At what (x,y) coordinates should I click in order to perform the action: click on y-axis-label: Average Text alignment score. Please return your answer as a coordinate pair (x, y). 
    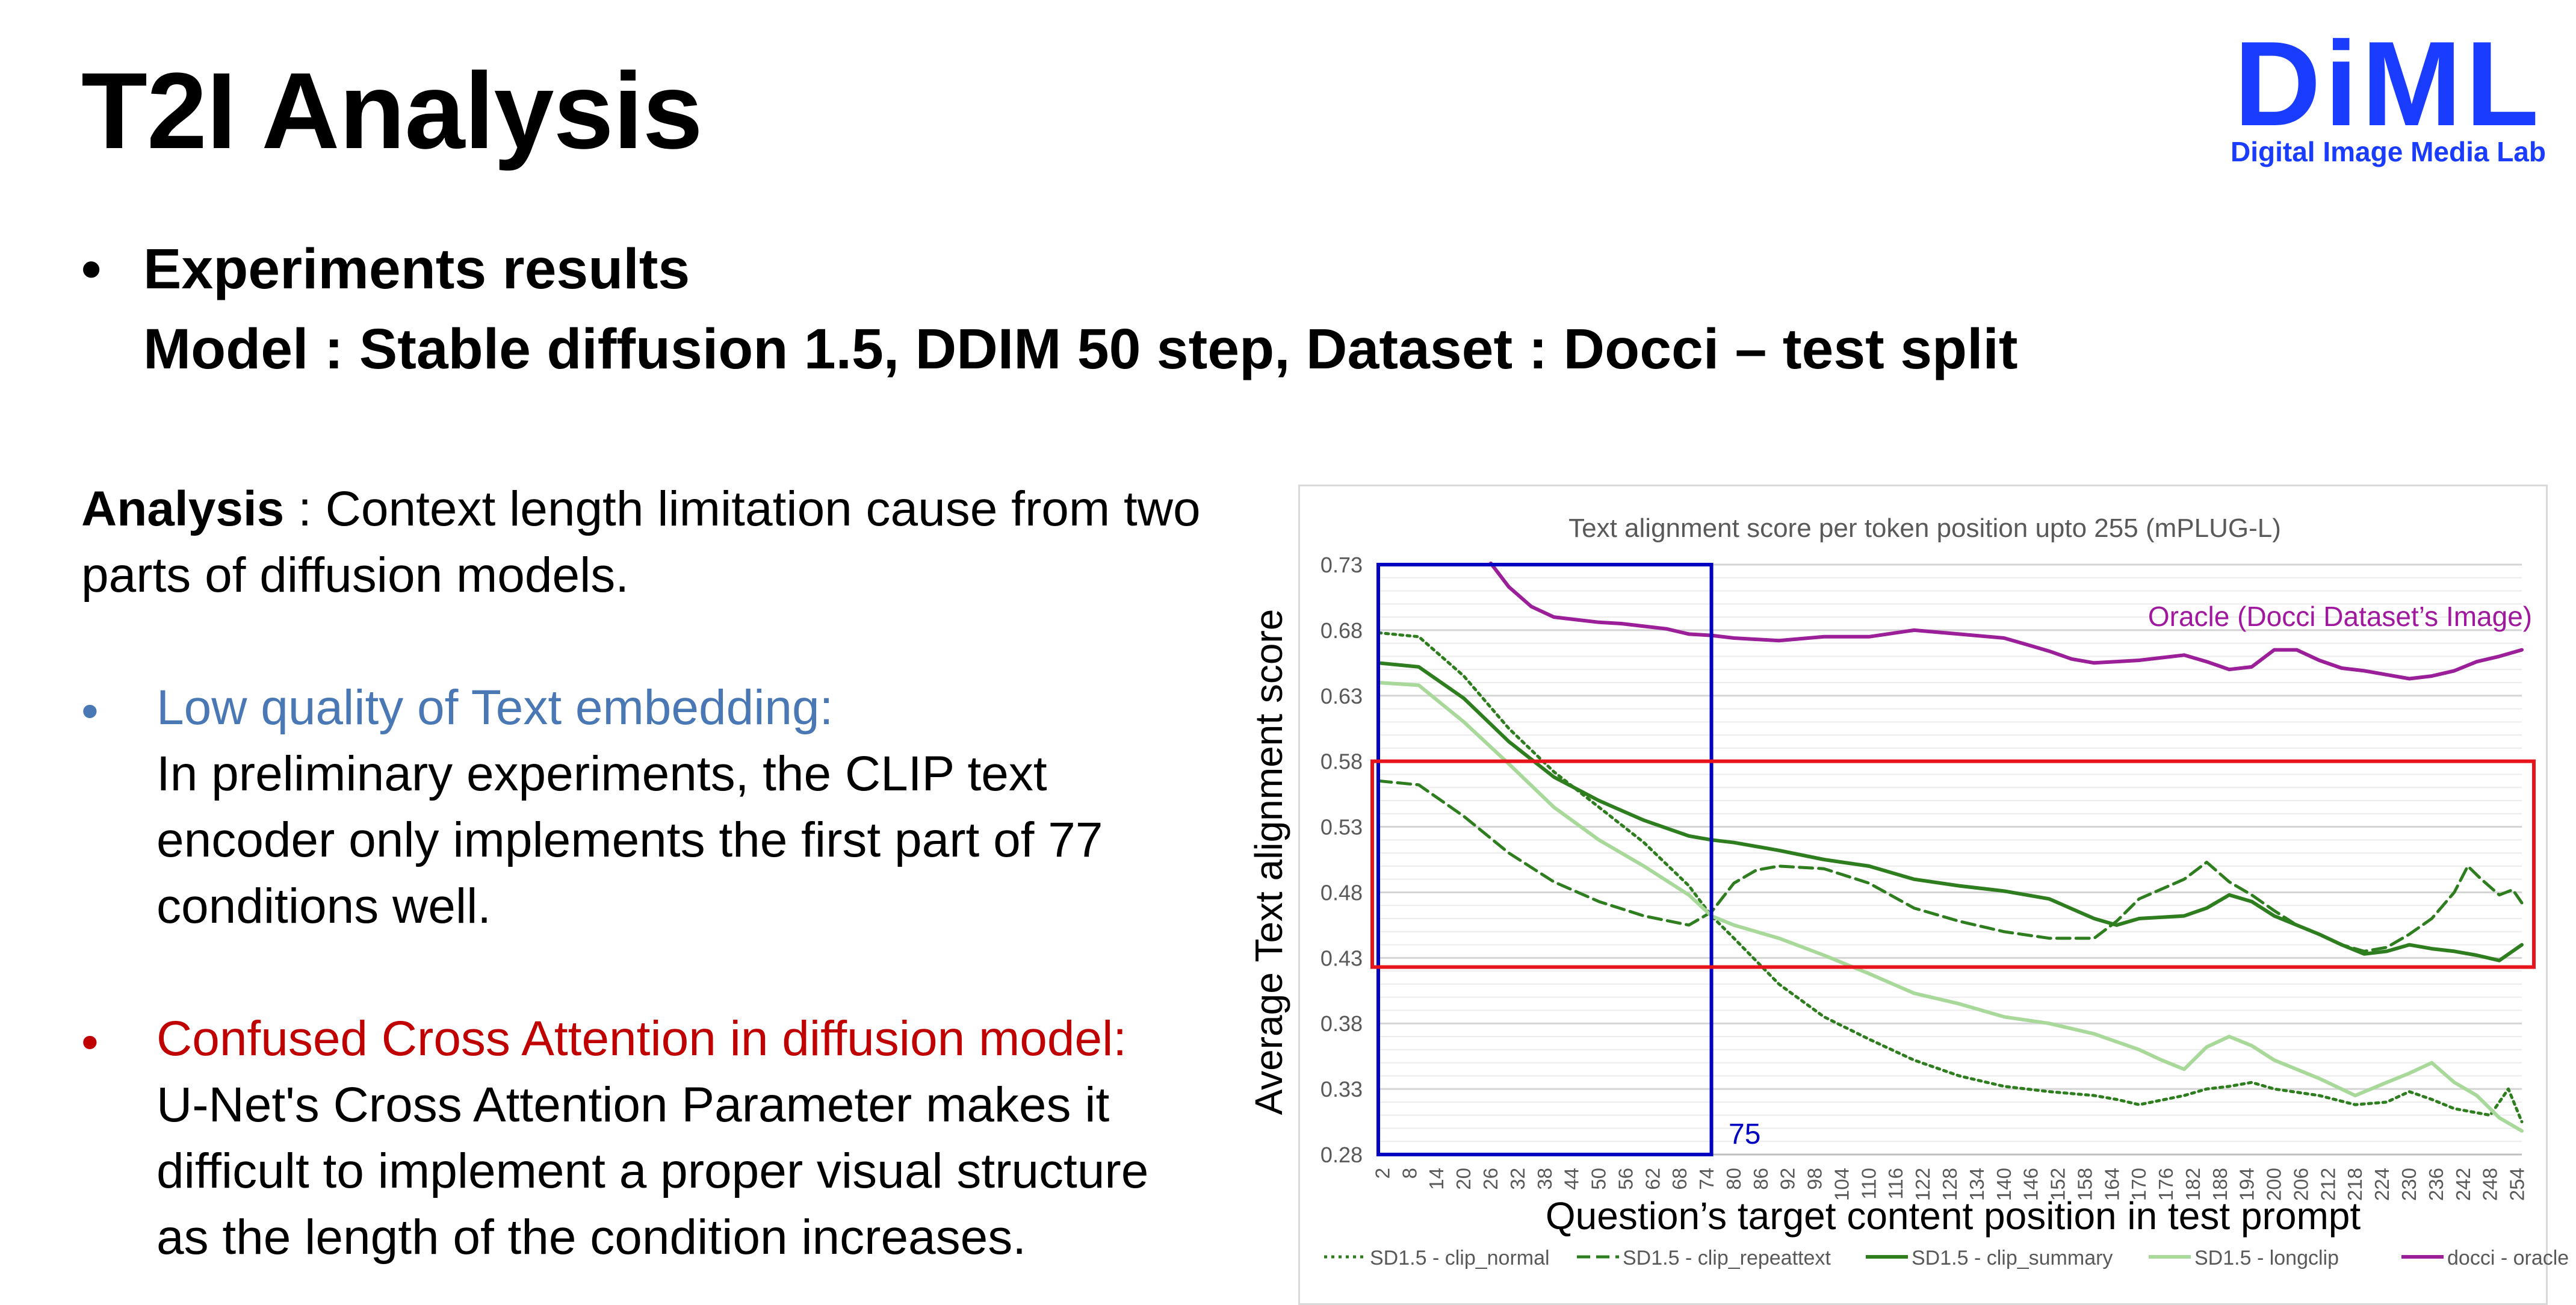
    Looking at the image, I should click on (1268, 862).